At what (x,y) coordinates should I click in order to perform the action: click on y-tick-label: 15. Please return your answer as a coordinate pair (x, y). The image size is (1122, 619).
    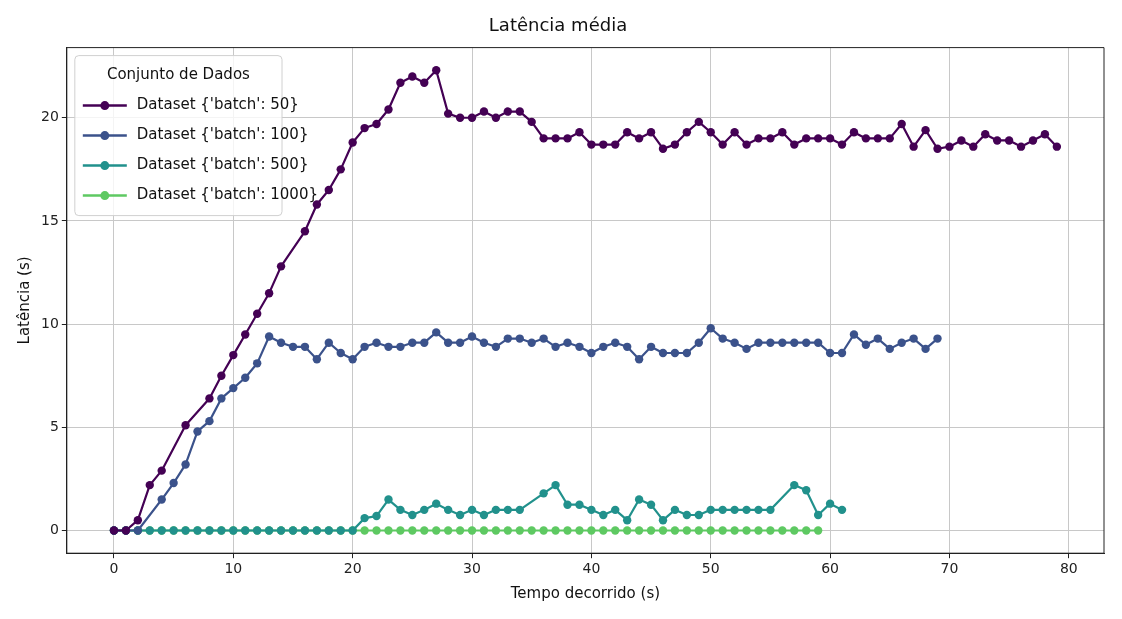
    Looking at the image, I should click on (49, 219).